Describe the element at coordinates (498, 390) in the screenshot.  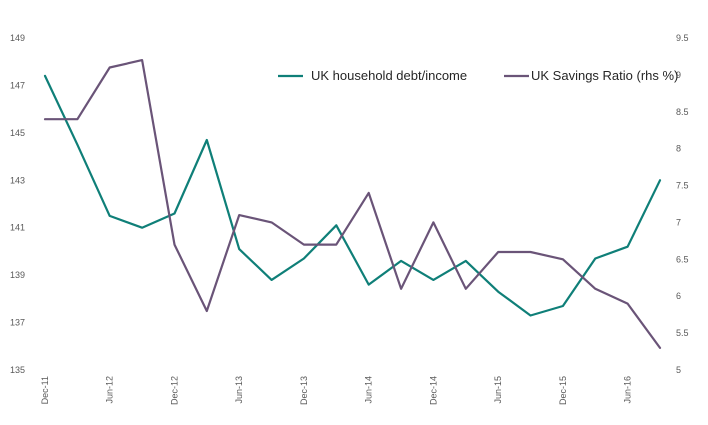
I see `x-tick-label: Jun-15` at that location.